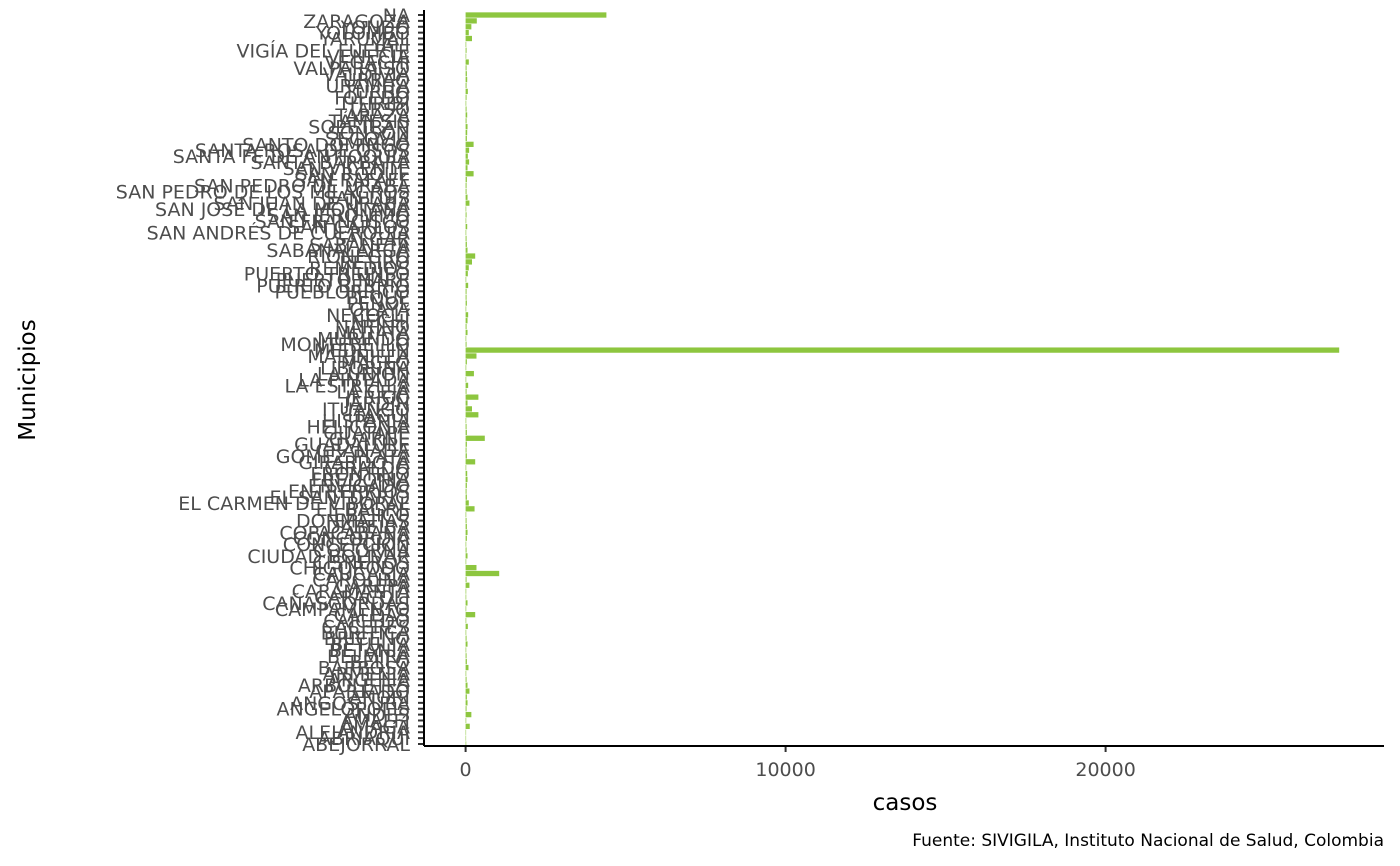 This screenshot has height=866, width=1400. I want to click on y-tick-label: CAUCASIA, so click(361, 575).